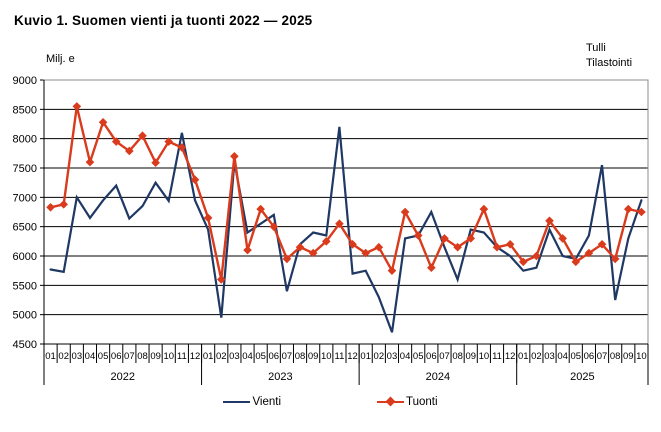  What do you see at coordinates (438, 377) in the screenshot?
I see `svg-text: 2024` at bounding box center [438, 377].